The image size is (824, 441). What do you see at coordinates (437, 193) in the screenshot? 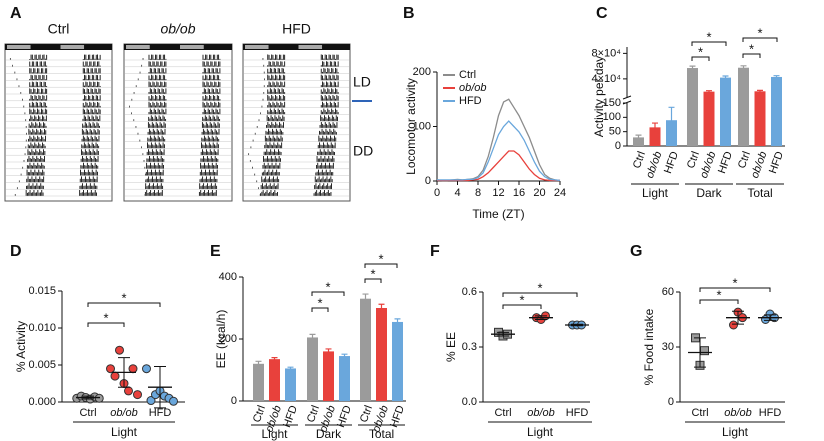
I see `x-tick-label: 0` at bounding box center [437, 193].